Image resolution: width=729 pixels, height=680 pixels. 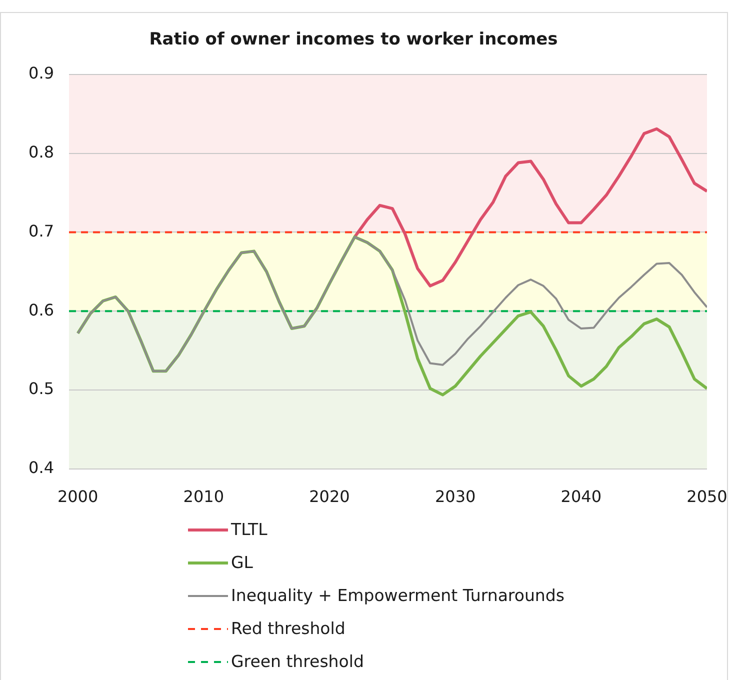 I want to click on y-tick-label: 0.6, so click(x=41, y=310).